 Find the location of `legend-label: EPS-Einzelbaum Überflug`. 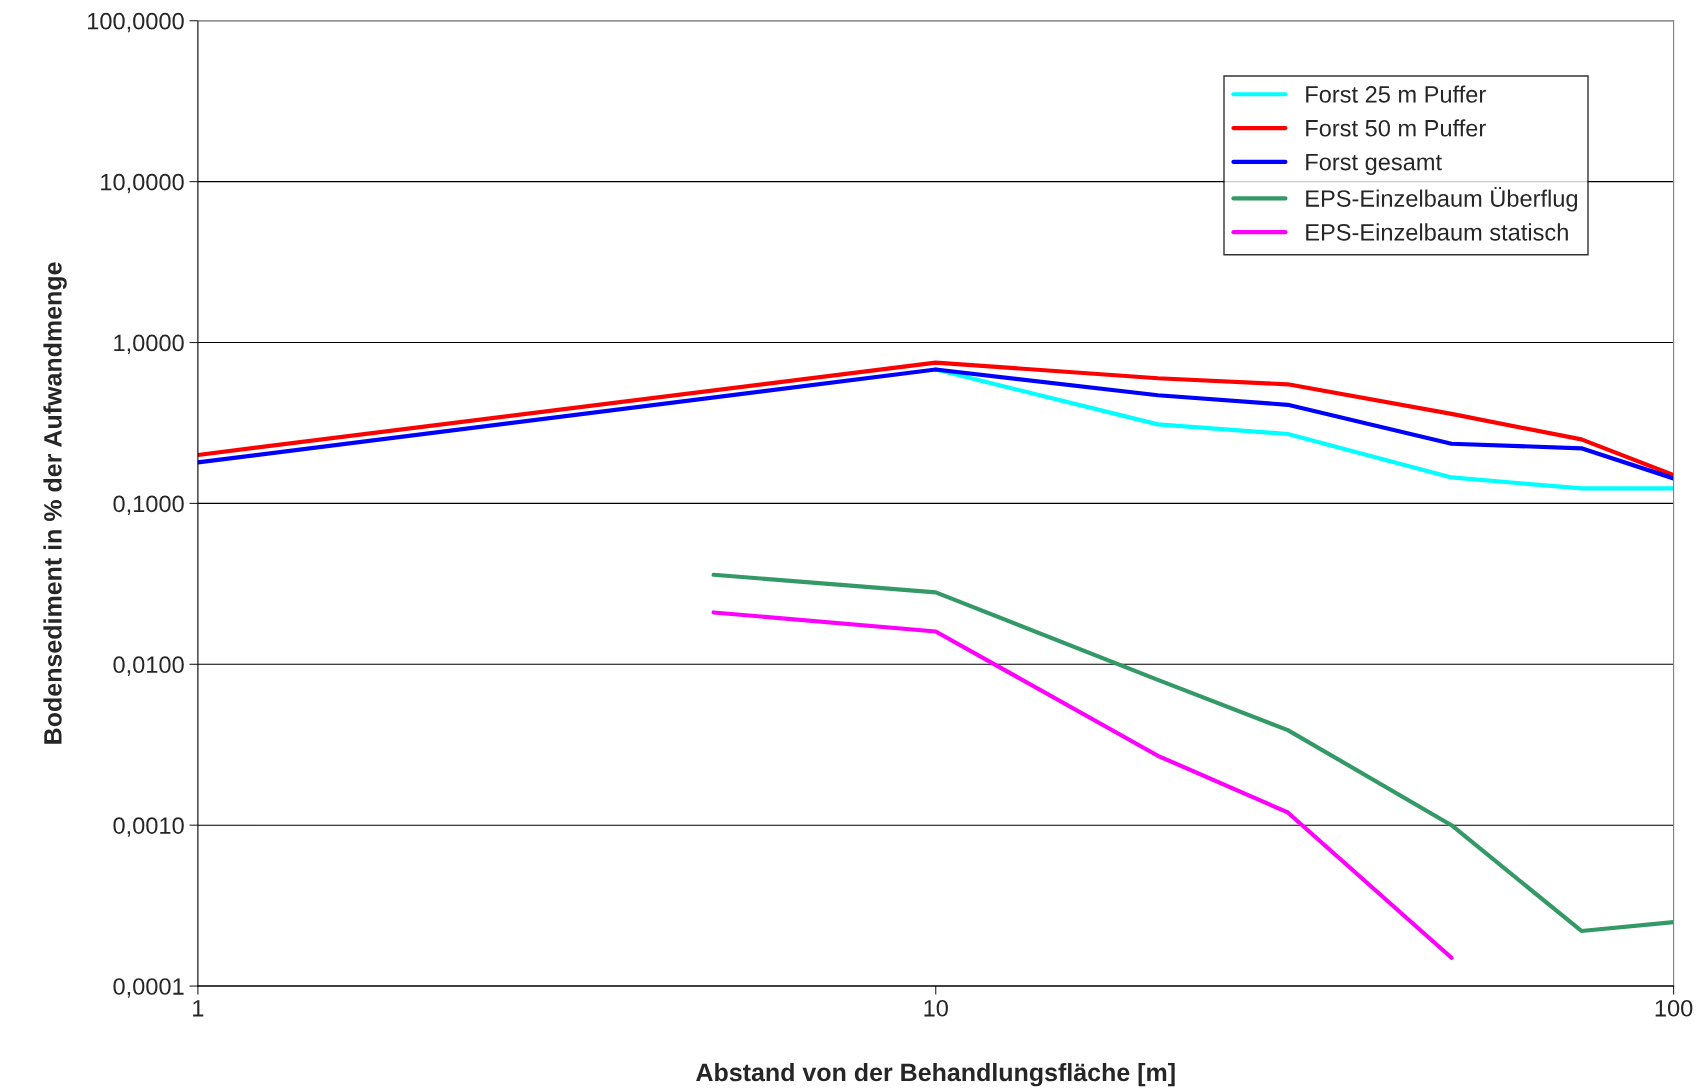

legend-label: EPS-Einzelbaum Überflug is located at coordinates (1442, 199).